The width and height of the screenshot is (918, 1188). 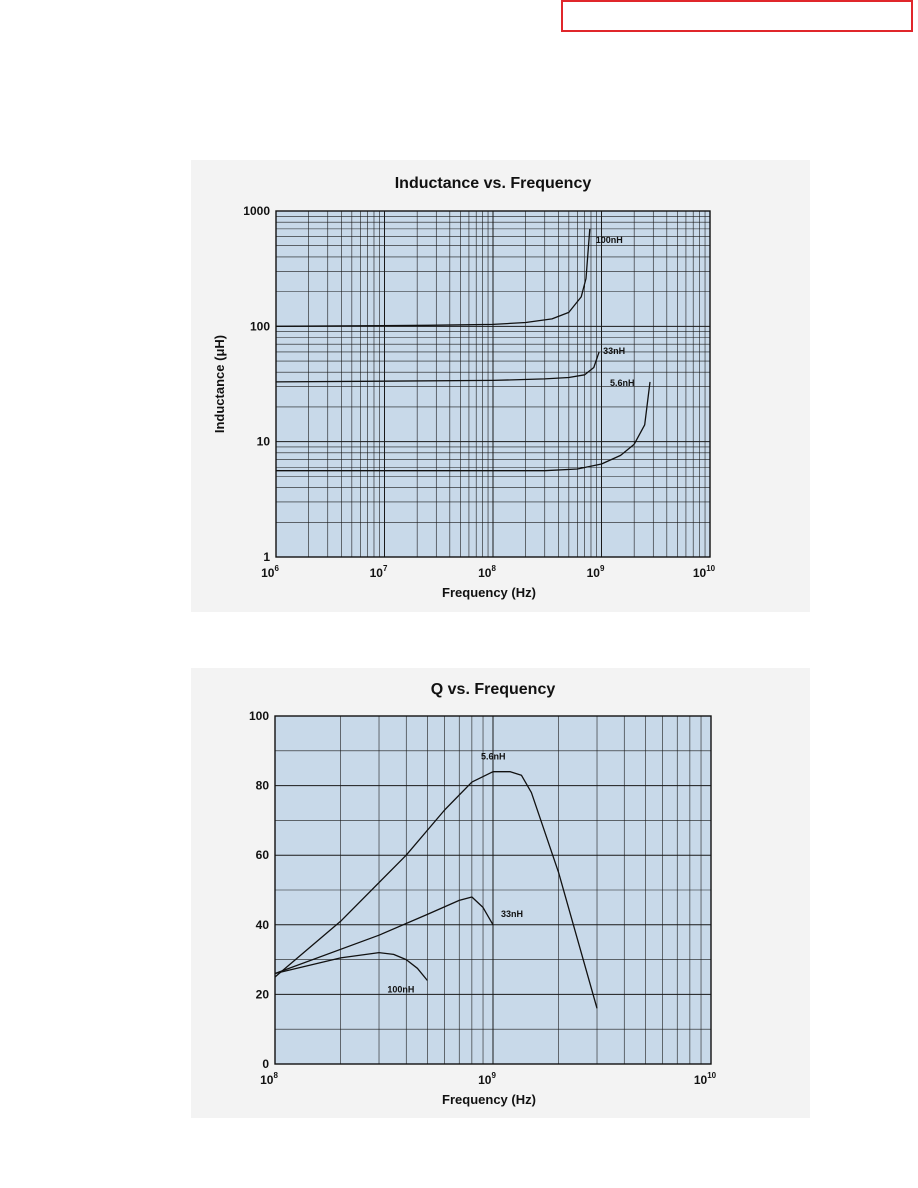 I want to click on y-axis-label: Inductance (μH), so click(x=219, y=384).